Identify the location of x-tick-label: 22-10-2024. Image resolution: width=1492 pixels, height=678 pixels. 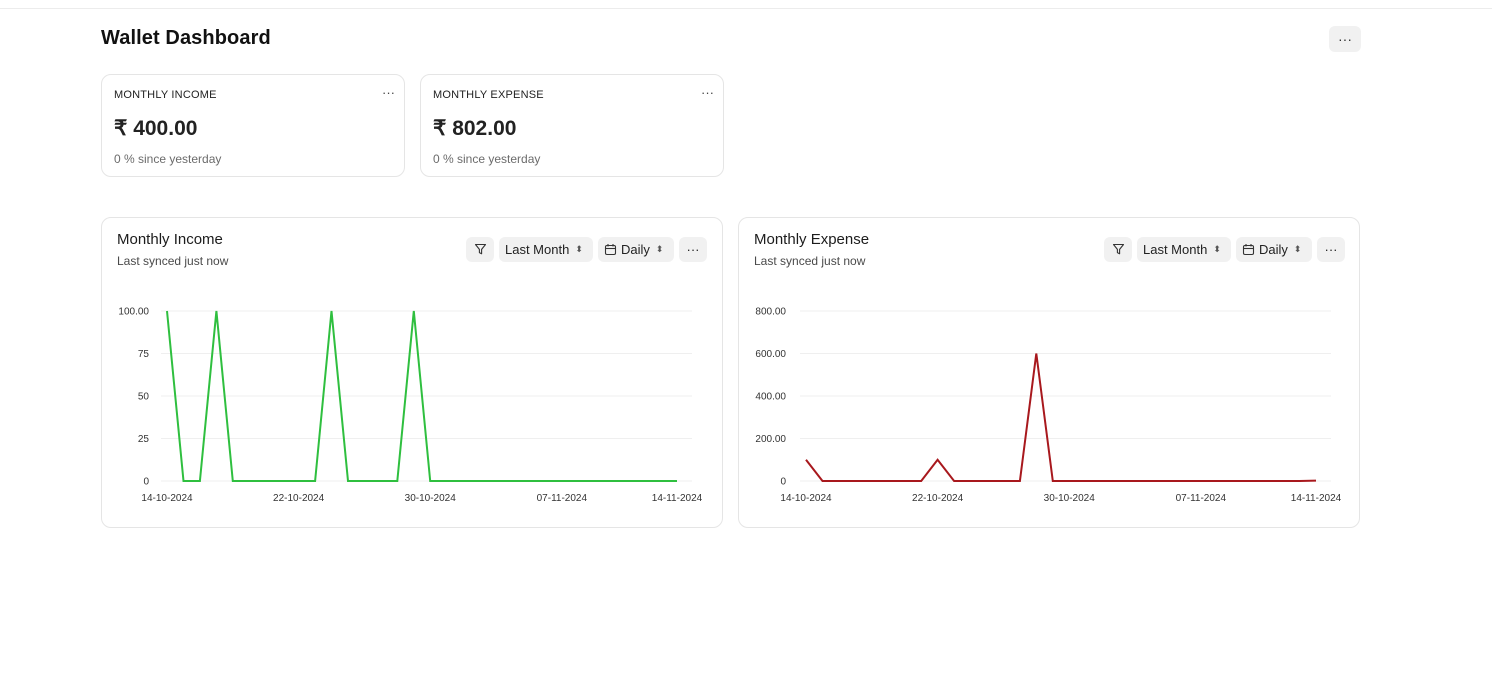
(938, 498).